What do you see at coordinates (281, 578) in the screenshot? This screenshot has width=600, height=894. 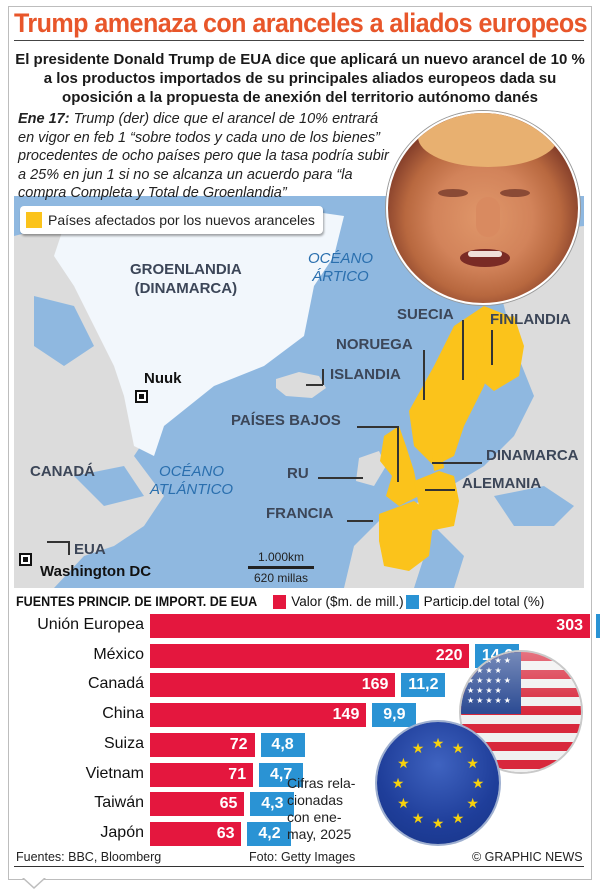 I see `scale-miles: 620 millas` at bounding box center [281, 578].